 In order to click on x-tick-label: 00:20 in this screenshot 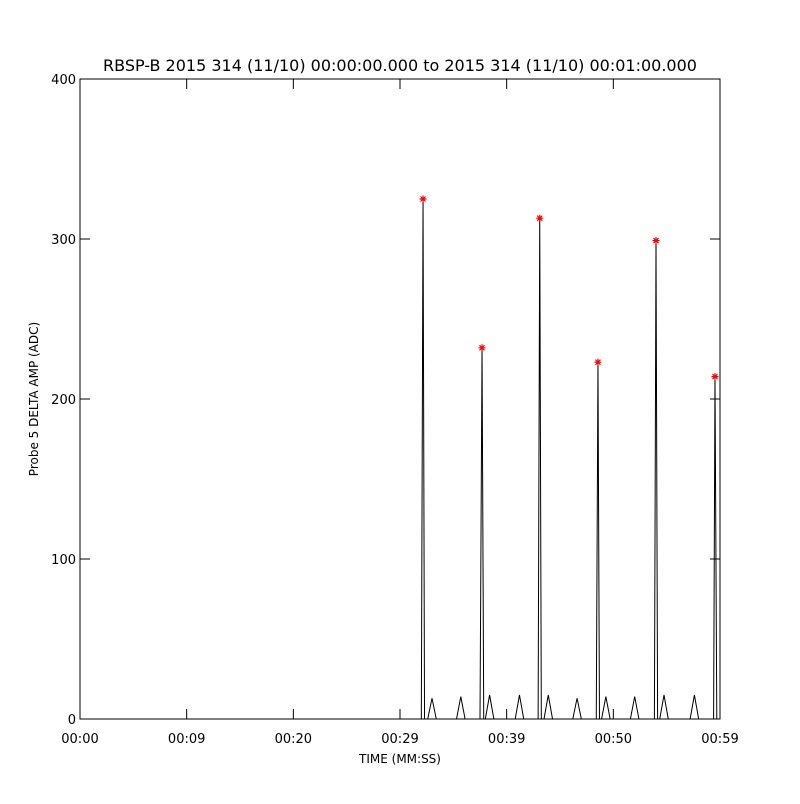, I will do `click(293, 739)`.